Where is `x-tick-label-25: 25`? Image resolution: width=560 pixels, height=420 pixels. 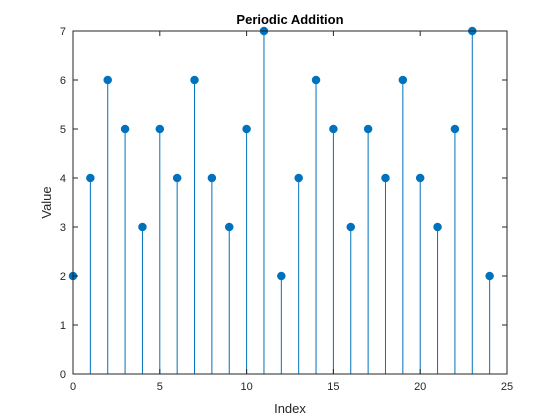 x-tick-label-25: 25 is located at coordinates (507, 387).